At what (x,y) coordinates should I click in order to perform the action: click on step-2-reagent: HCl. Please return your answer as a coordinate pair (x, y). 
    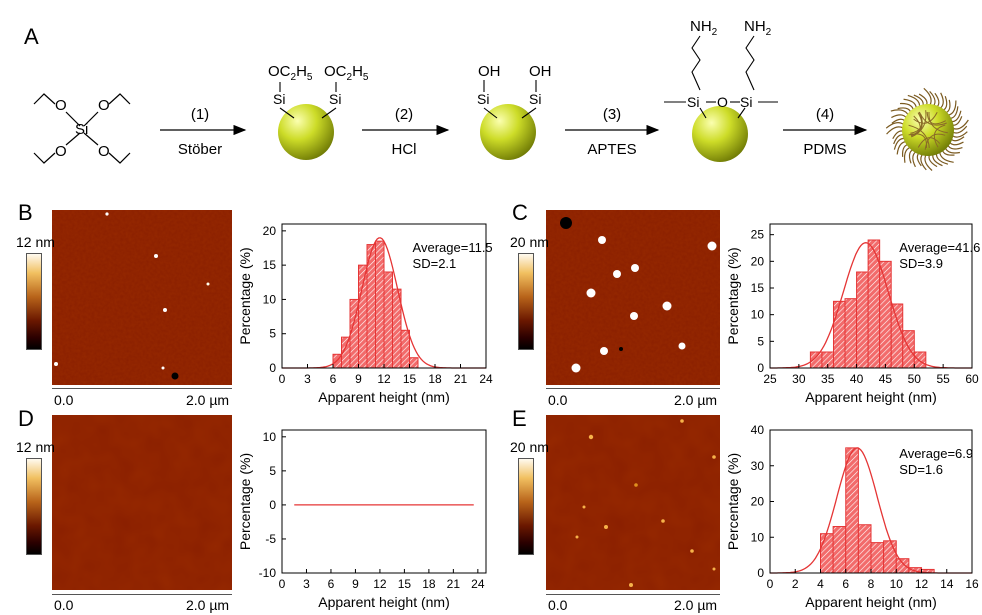
    Looking at the image, I should click on (404, 149).